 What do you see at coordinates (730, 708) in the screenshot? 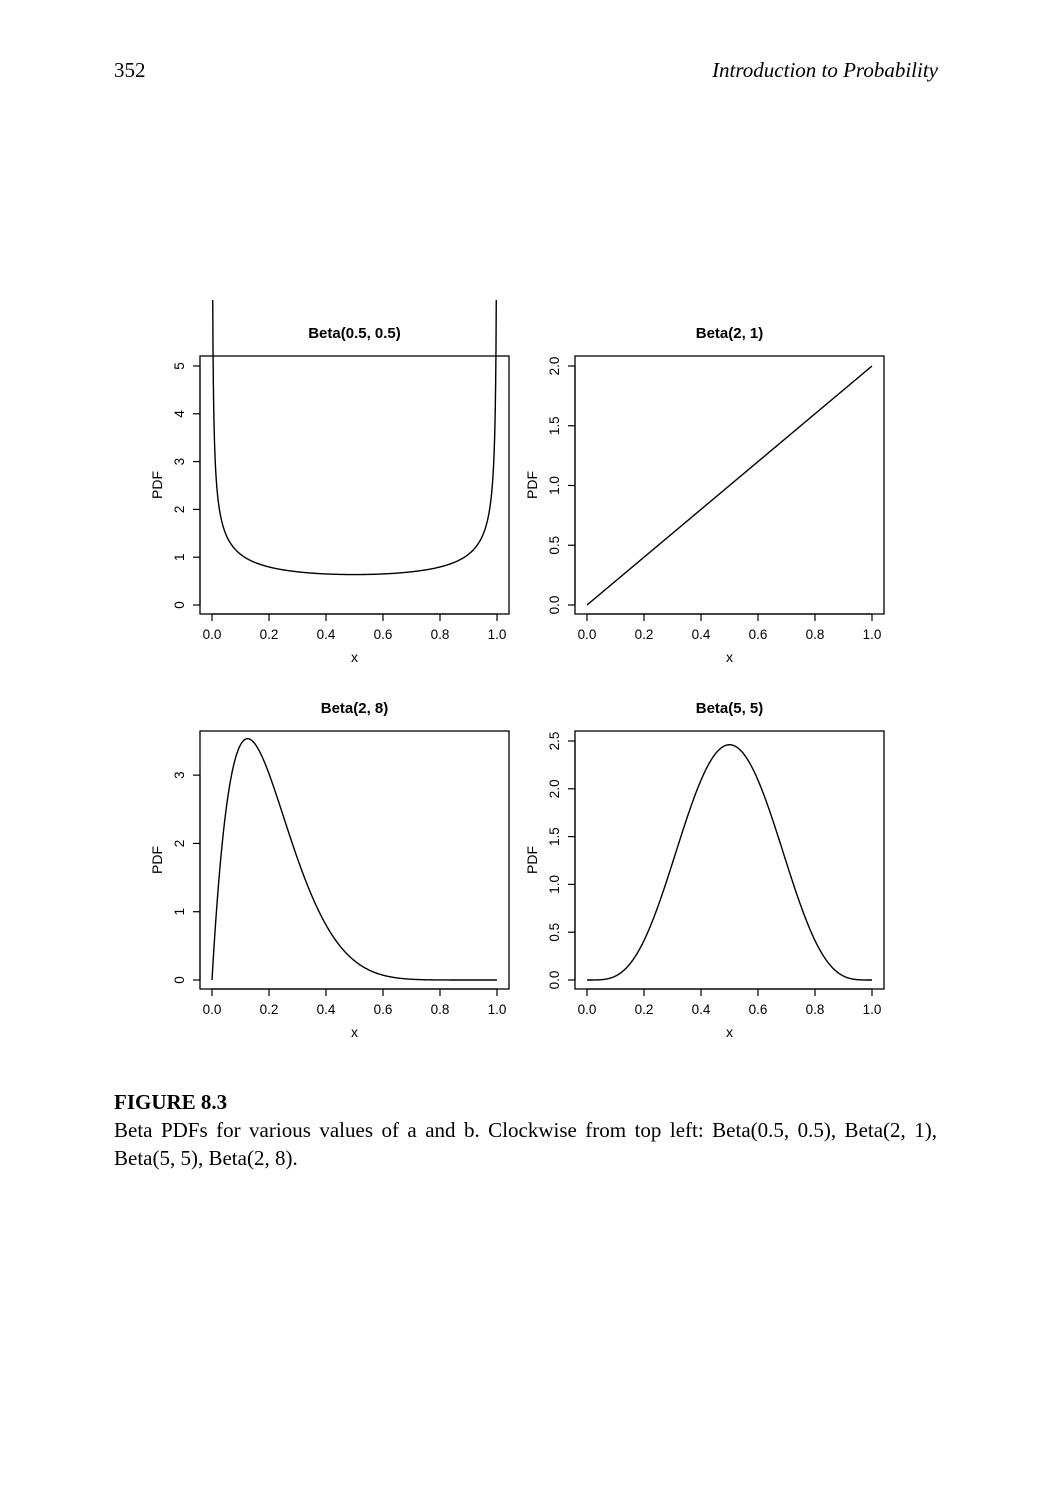
I see `chart-title: Beta(5, 5)` at bounding box center [730, 708].